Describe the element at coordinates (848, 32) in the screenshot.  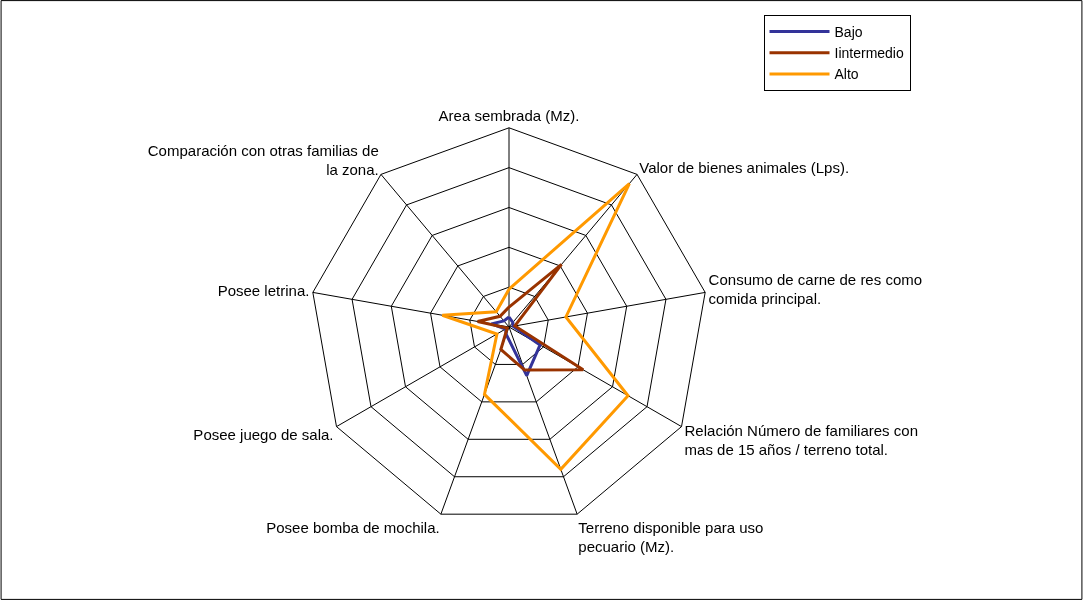
I see `legend-label: Bajo` at that location.